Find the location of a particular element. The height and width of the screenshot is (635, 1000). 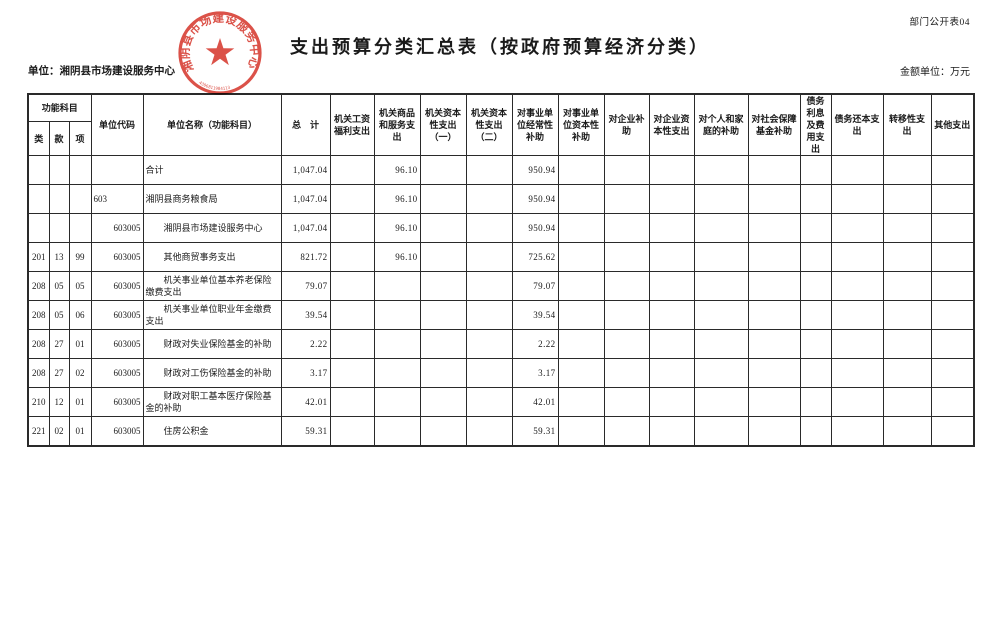

column-header-econ-1: 机关商品和服务支出 is located at coordinates (397, 124).